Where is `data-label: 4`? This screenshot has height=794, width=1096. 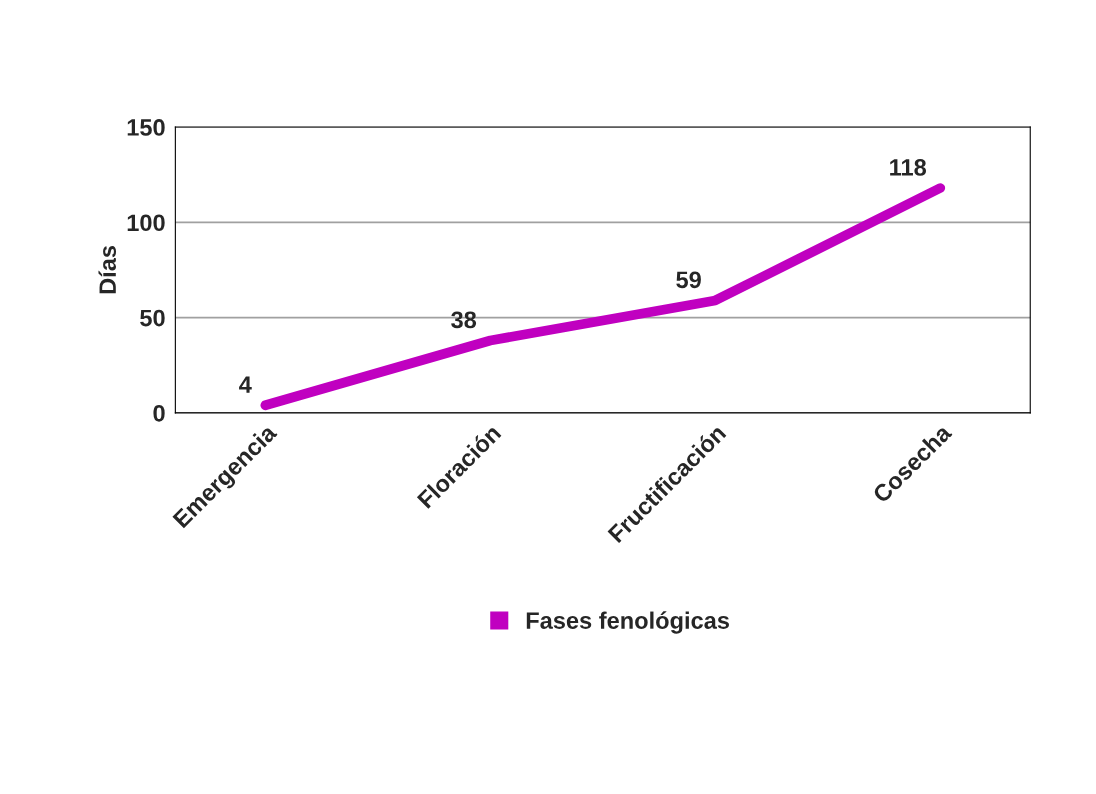 data-label: 4 is located at coordinates (245, 384).